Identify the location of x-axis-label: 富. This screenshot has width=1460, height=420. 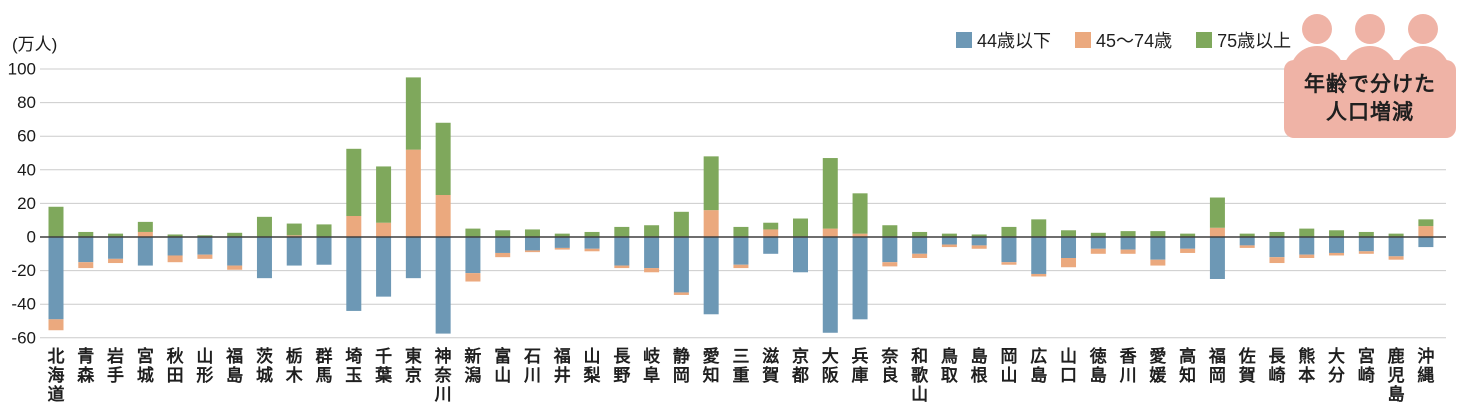
(502, 356).